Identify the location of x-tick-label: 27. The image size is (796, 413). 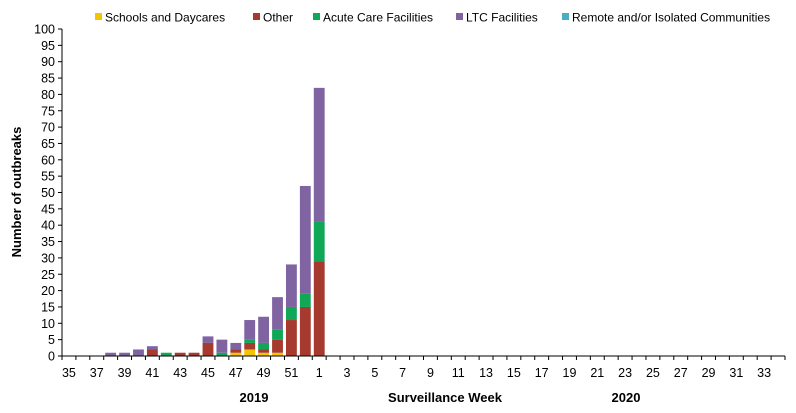
(681, 373).